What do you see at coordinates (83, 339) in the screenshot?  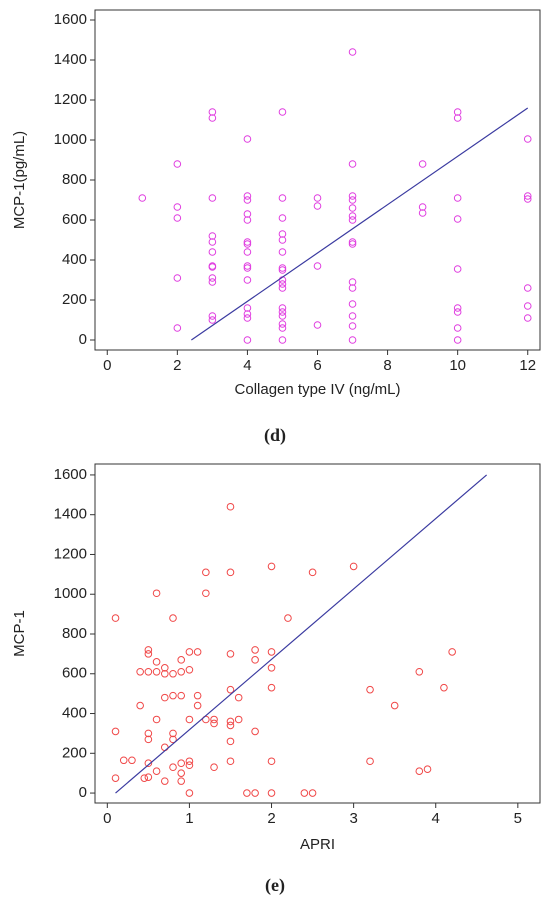 I see `y-tick-label: 0` at bounding box center [83, 339].